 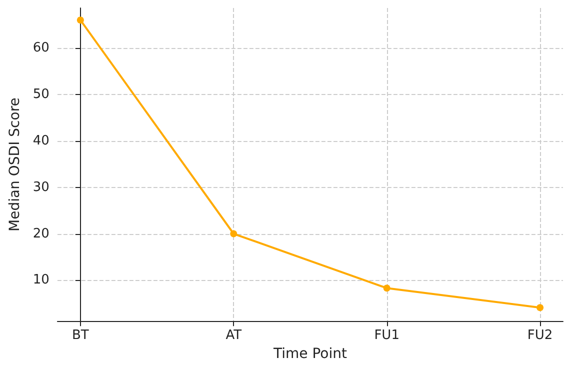 I want to click on y-tick-label: 50, so click(x=41, y=94).